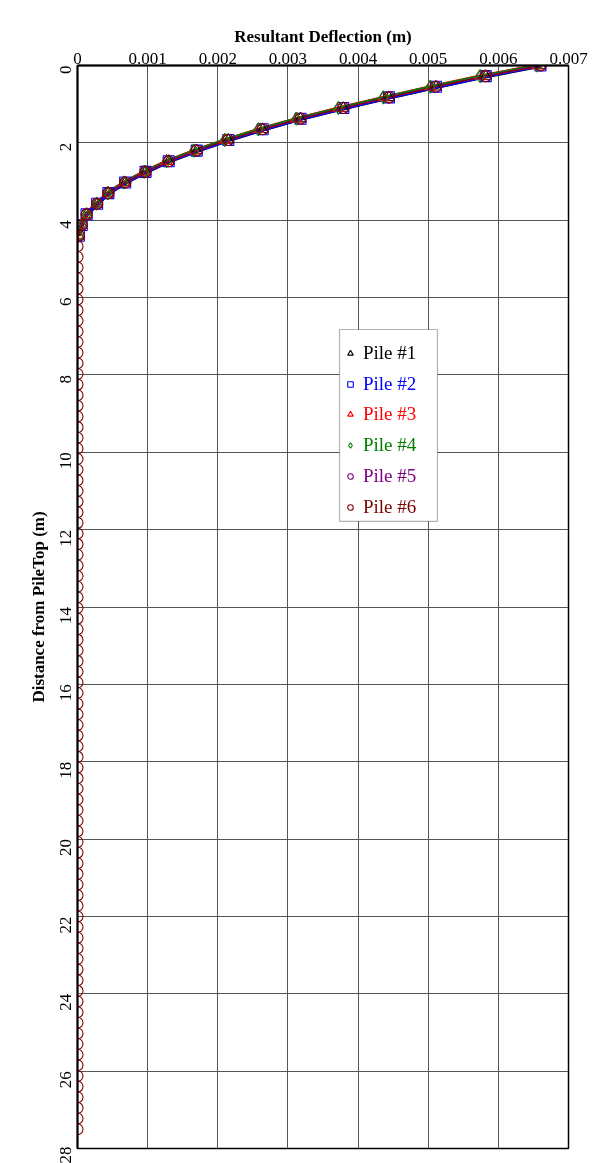 Image resolution: width=597 pixels, height=1163 pixels. What do you see at coordinates (65, 147) in the screenshot?
I see `y-tick-label: 2` at bounding box center [65, 147].